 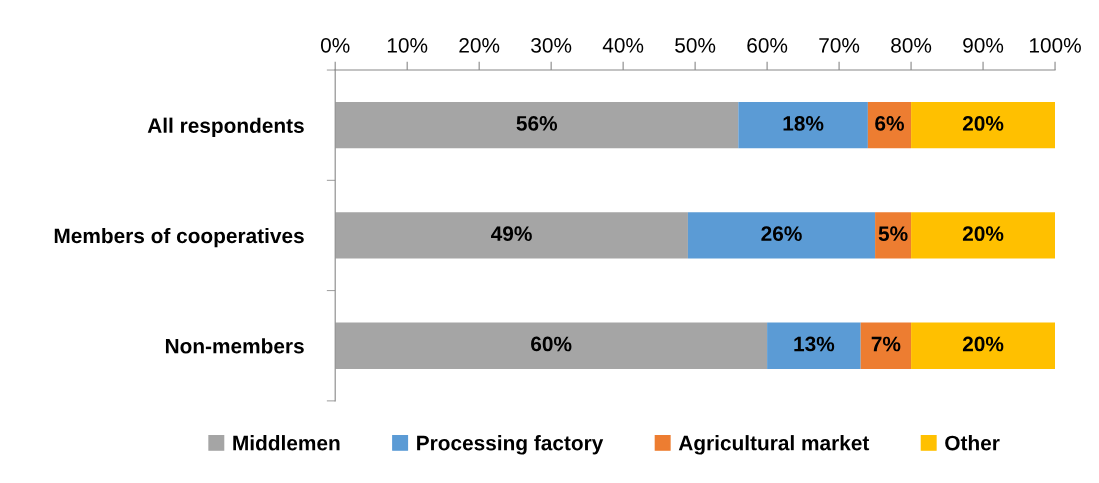 I want to click on data-label: 26%, so click(x=781, y=234).